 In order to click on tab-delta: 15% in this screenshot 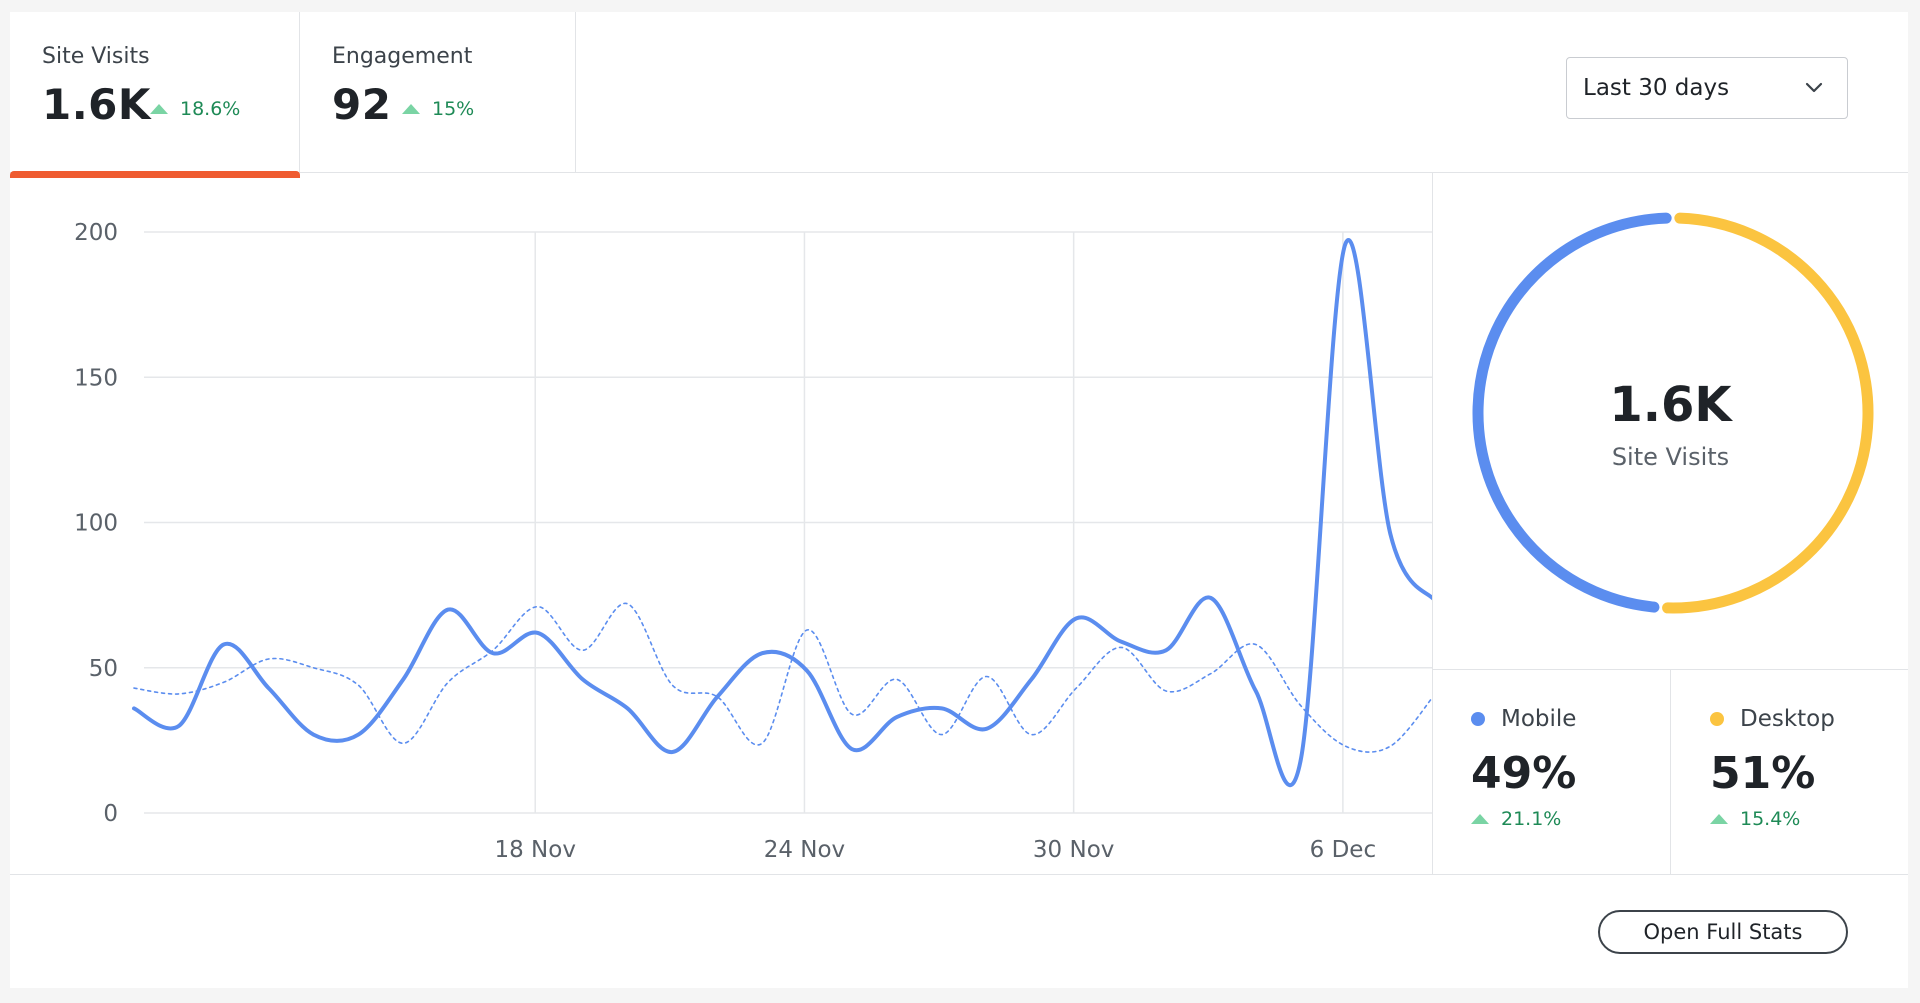, I will do `click(438, 109)`.